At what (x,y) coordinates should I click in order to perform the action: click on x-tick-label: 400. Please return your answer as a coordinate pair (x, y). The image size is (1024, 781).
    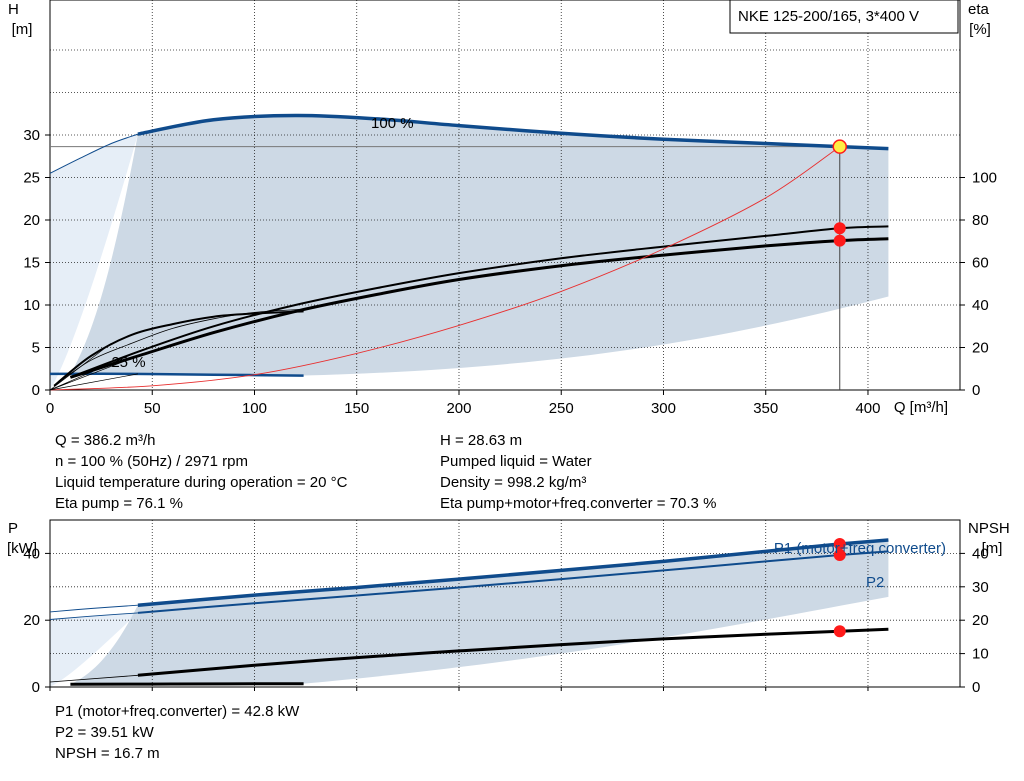
    Looking at the image, I should click on (867, 408).